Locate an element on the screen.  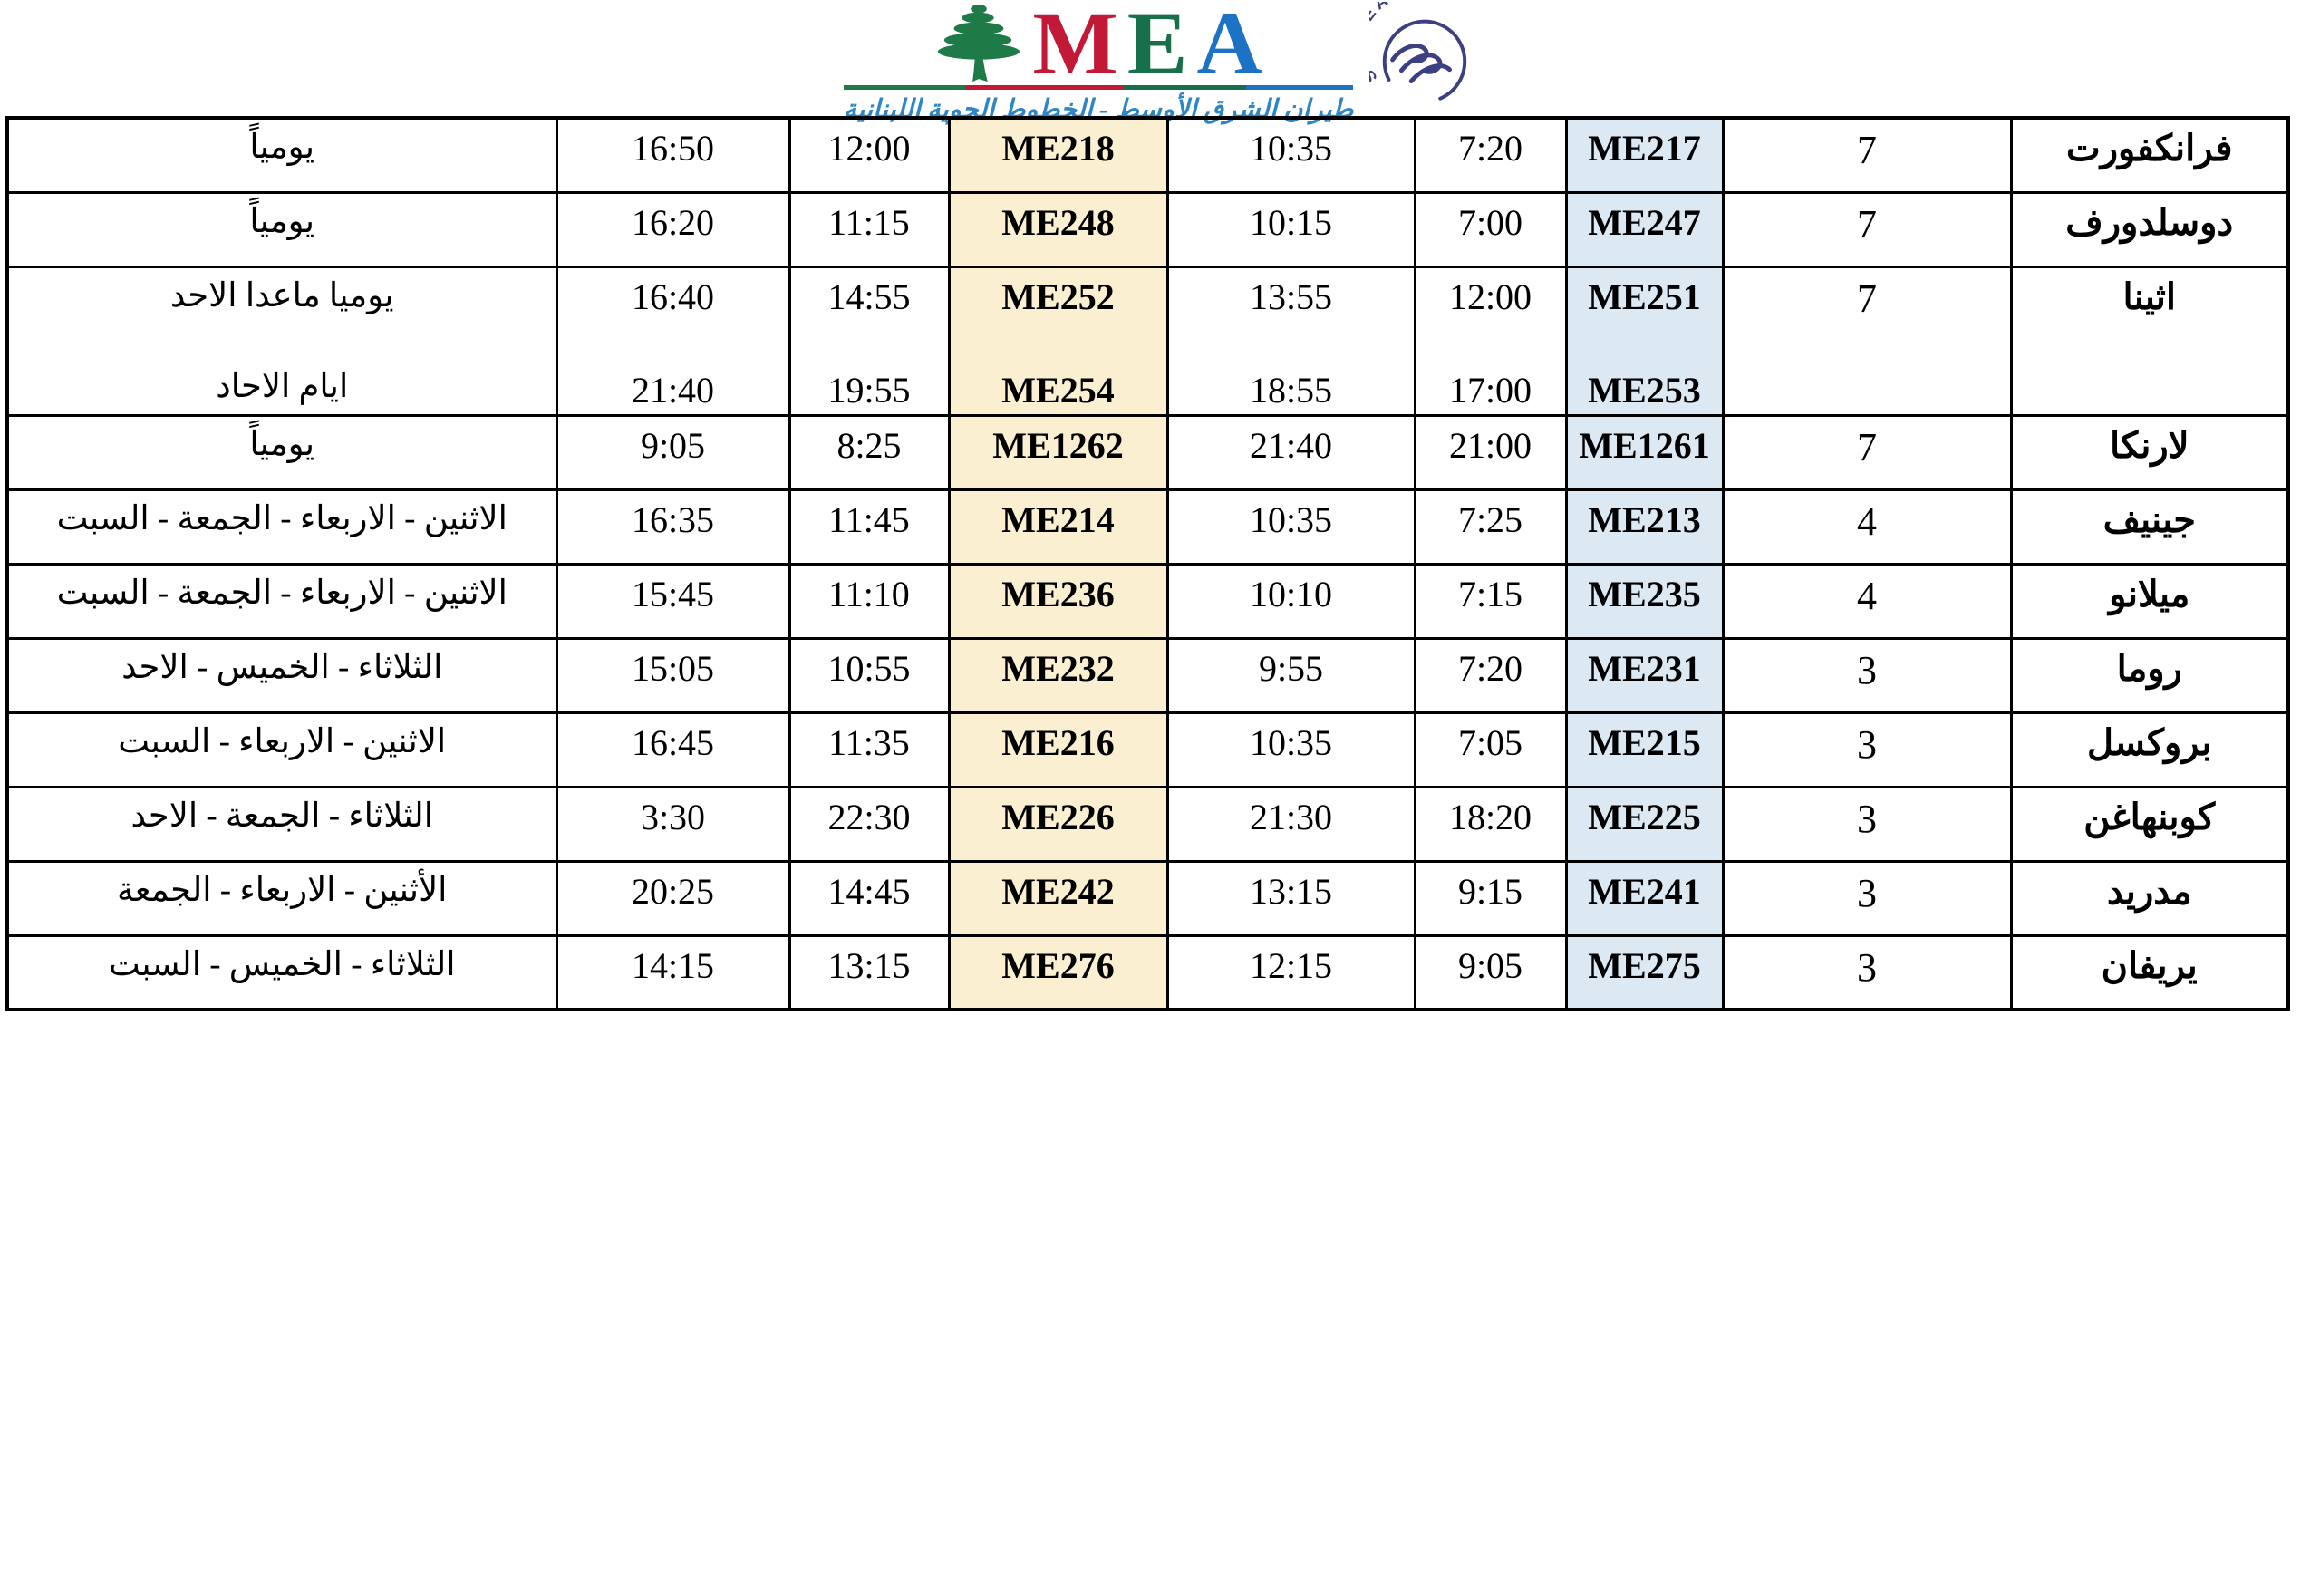
days-cell: الثلاثاء - الخميس - الاحد is located at coordinates (281, 675).